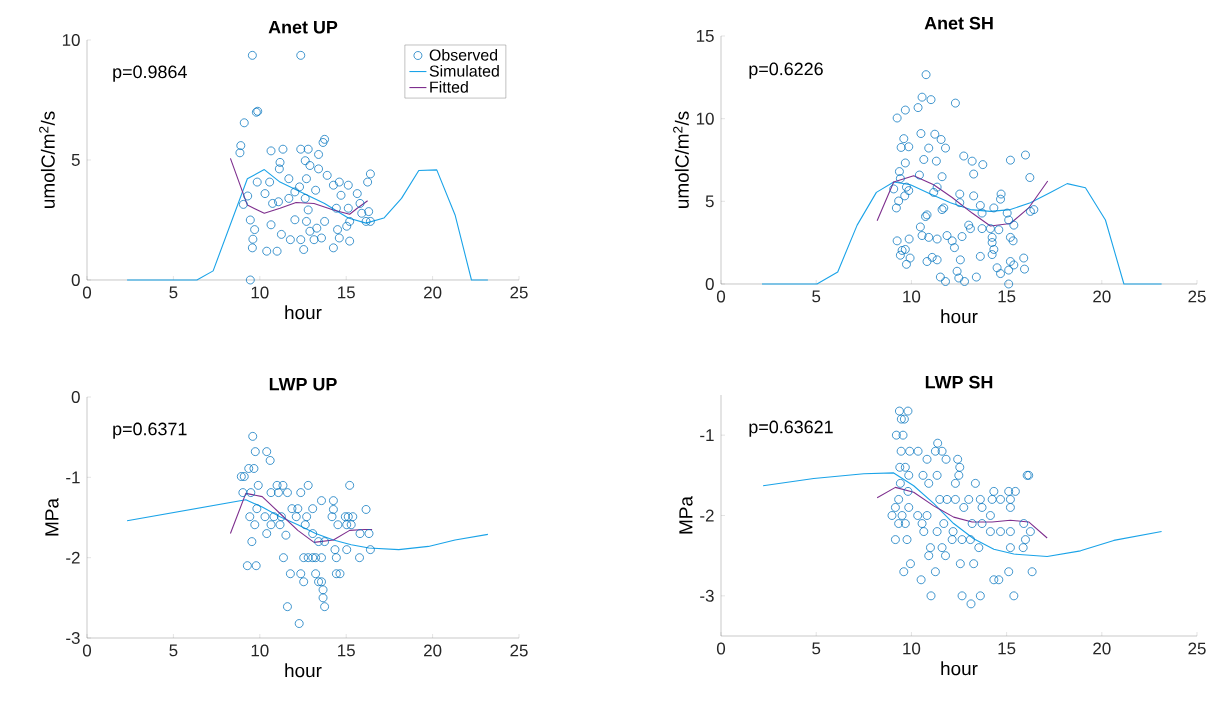 The width and height of the screenshot is (1230, 714). I want to click on chart-title: Anet SH, so click(958, 23).